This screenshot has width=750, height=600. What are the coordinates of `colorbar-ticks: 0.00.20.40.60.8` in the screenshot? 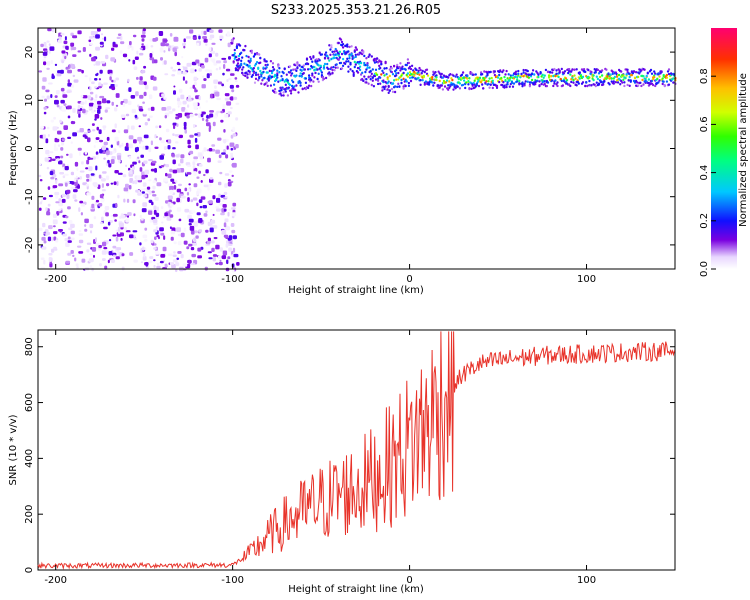 It's located at (707, 172).